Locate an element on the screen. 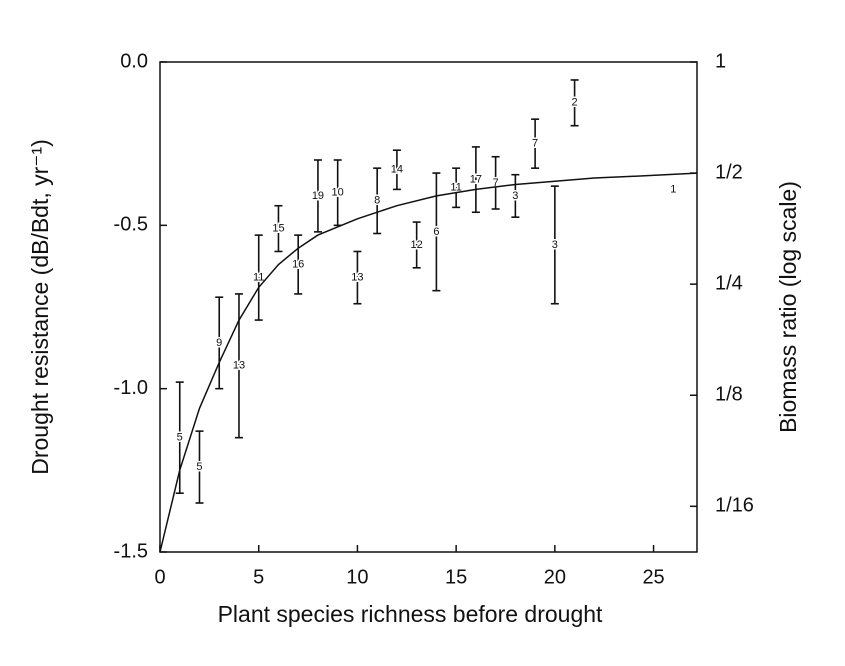 This screenshot has height=666, width=845. point-label: 9 is located at coordinates (219, 343).